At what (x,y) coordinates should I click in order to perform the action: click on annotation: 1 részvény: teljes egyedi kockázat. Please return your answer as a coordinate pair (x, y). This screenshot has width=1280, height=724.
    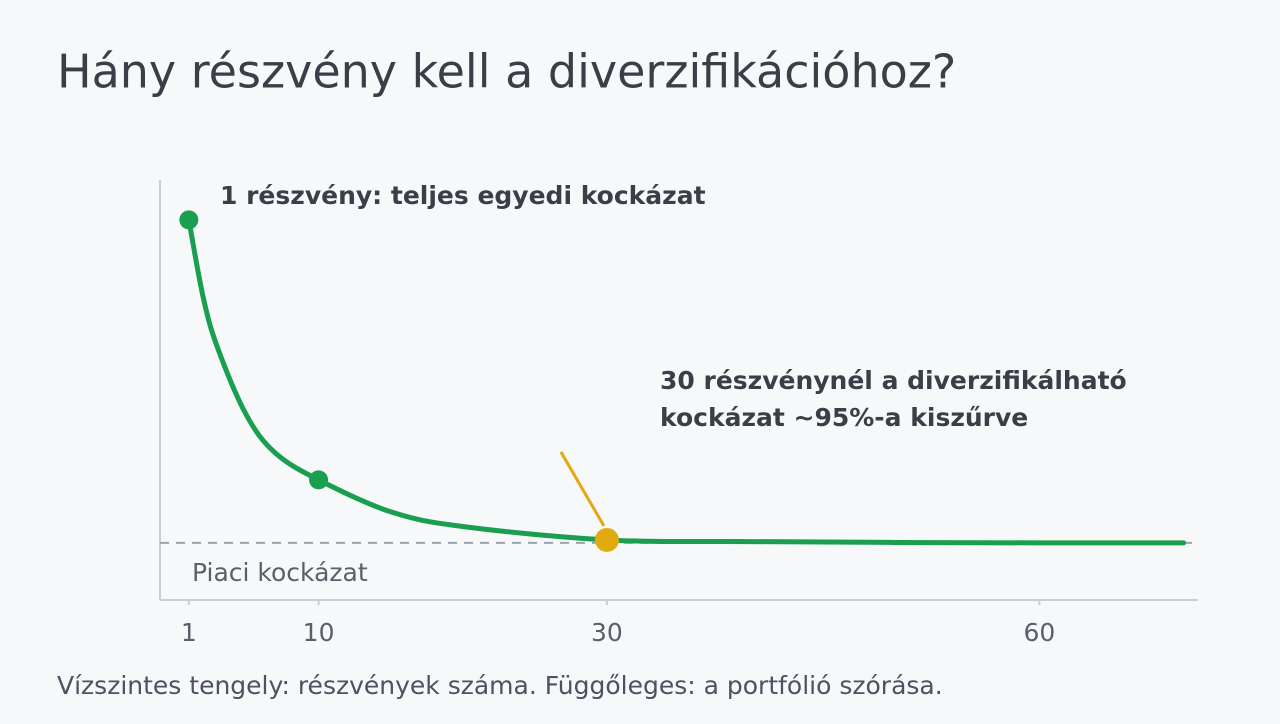
    Looking at the image, I should click on (463, 195).